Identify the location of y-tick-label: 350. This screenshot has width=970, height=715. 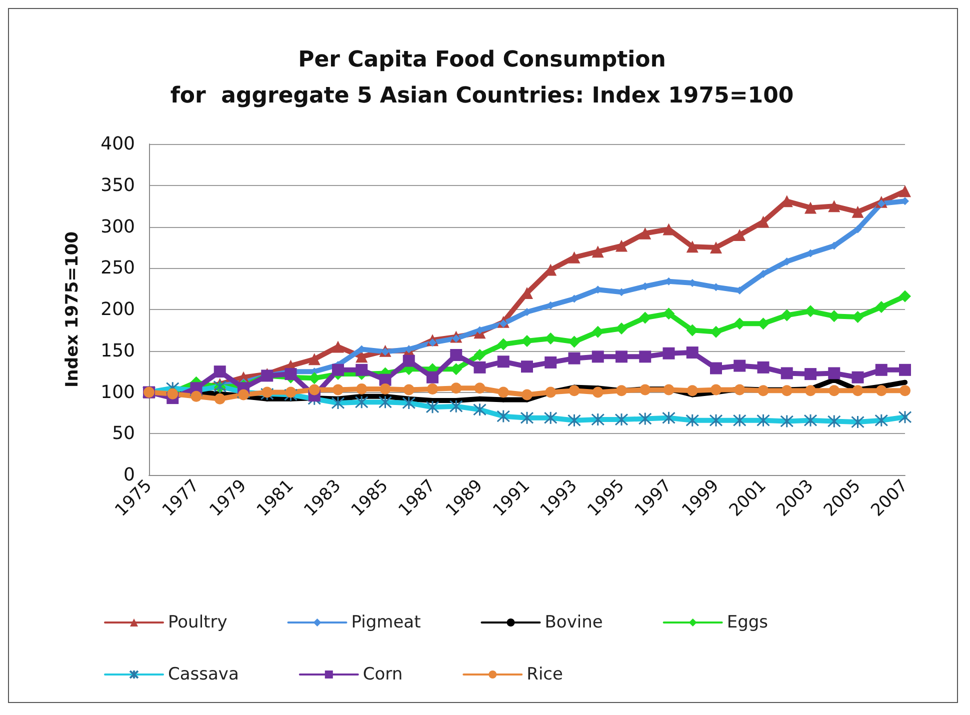
(117, 185).